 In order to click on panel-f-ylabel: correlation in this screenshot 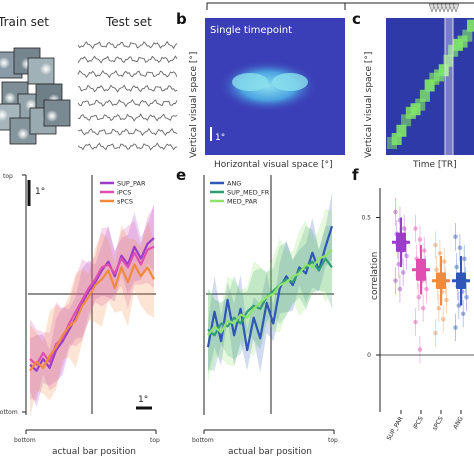, I will do `click(375, 276)`.